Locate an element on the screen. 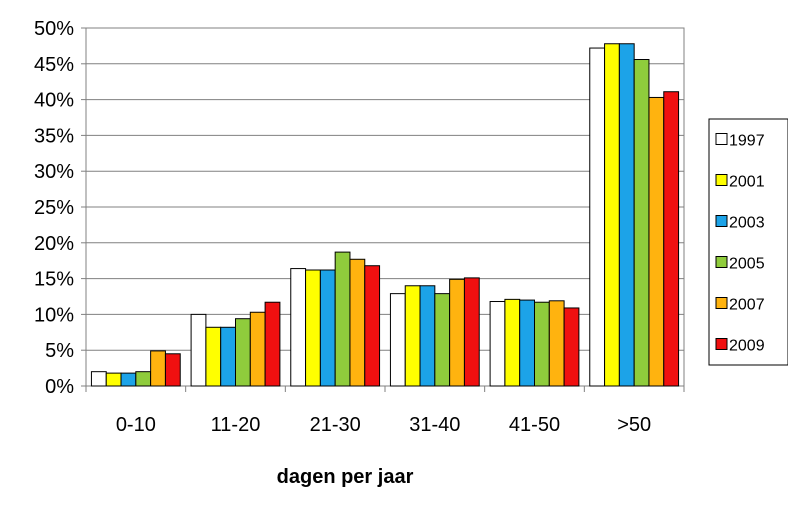  legend-swatch-2007 is located at coordinates (721, 303).